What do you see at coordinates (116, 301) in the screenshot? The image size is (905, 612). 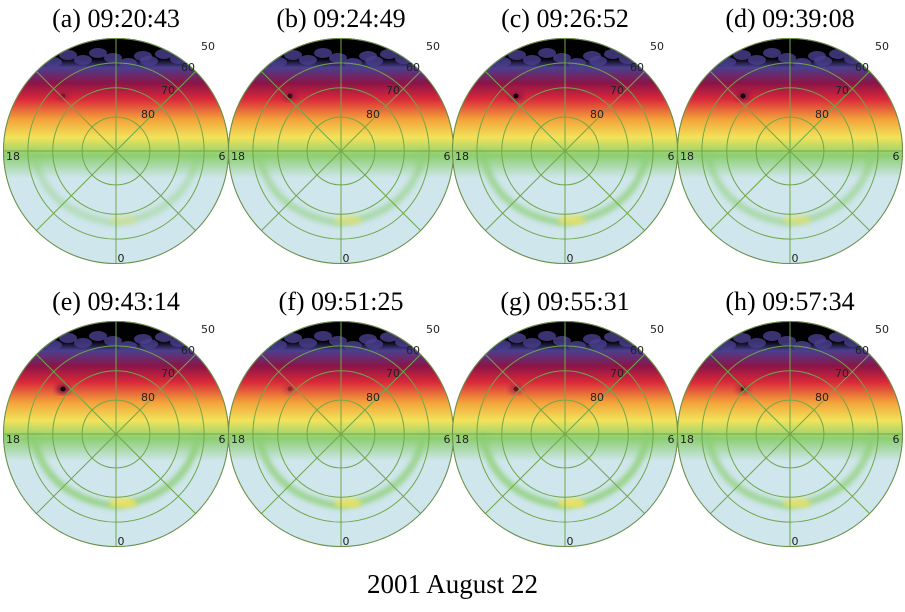 I see `panel-title: (e) 09:43:14` at bounding box center [116, 301].